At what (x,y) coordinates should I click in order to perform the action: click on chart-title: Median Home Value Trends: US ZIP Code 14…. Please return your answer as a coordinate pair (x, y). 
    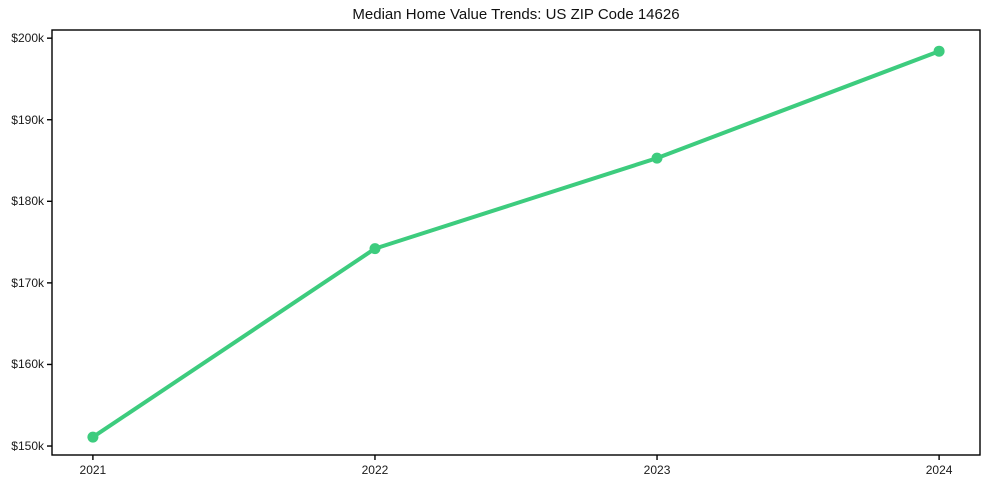
    Looking at the image, I should click on (516, 14).